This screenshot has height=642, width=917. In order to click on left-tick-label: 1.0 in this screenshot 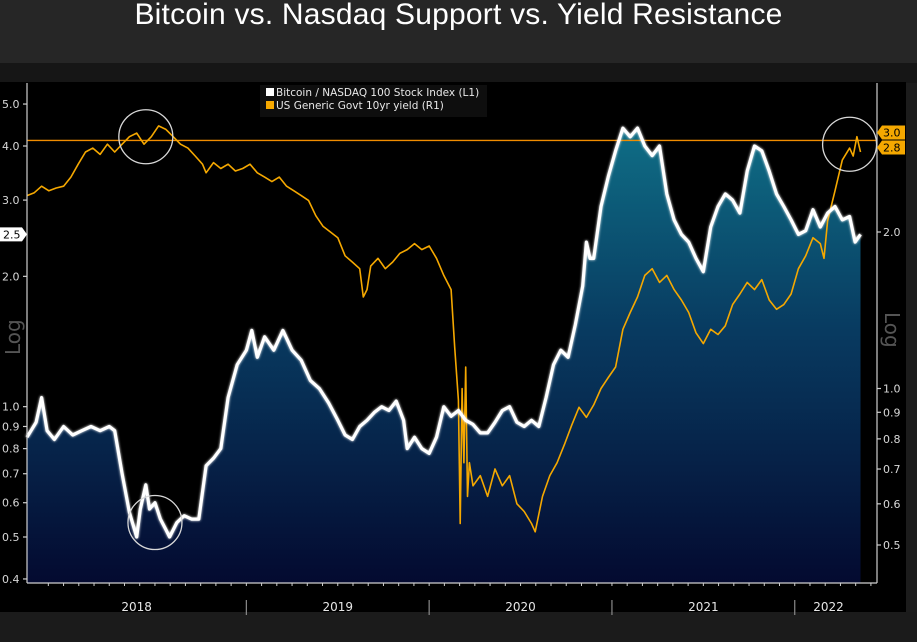, I will do `click(11, 407)`.